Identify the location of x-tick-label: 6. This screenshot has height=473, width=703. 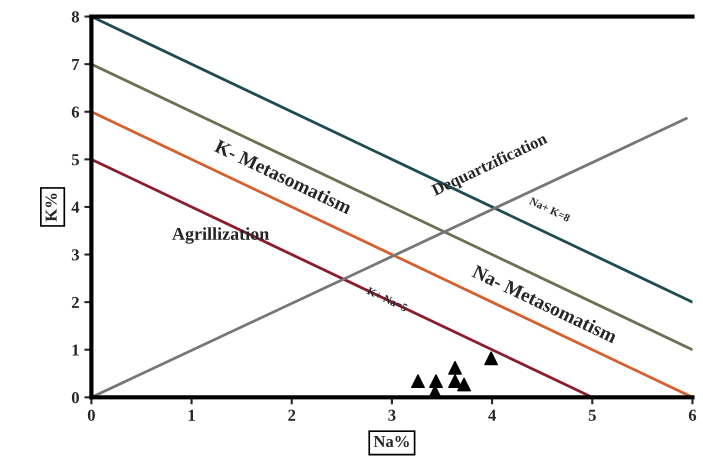
(692, 415).